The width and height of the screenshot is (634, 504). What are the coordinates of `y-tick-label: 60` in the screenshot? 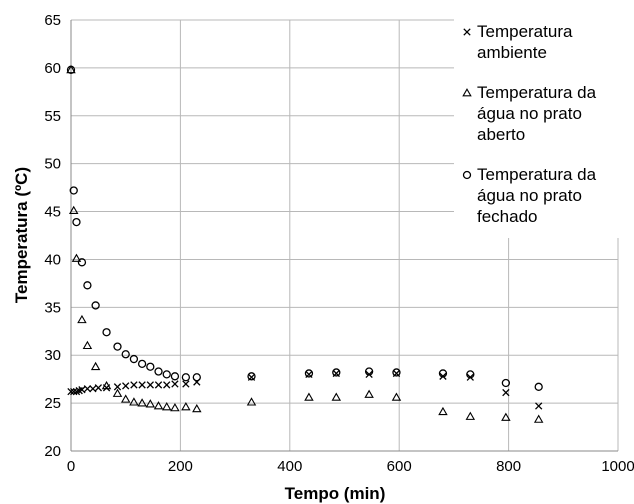 It's located at (52, 68).